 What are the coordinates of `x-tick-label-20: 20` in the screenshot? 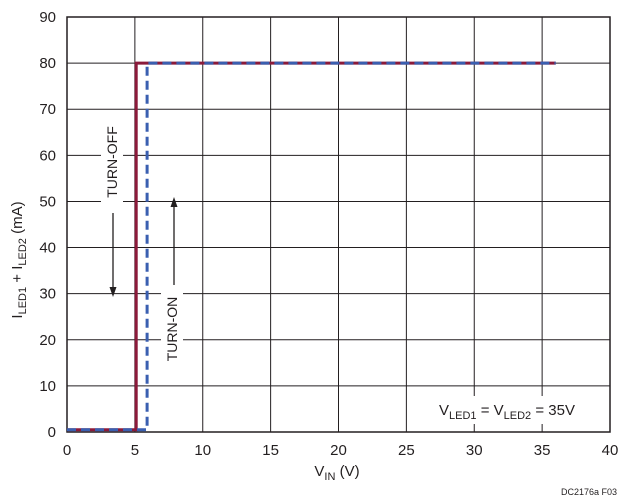 It's located at (338, 450).